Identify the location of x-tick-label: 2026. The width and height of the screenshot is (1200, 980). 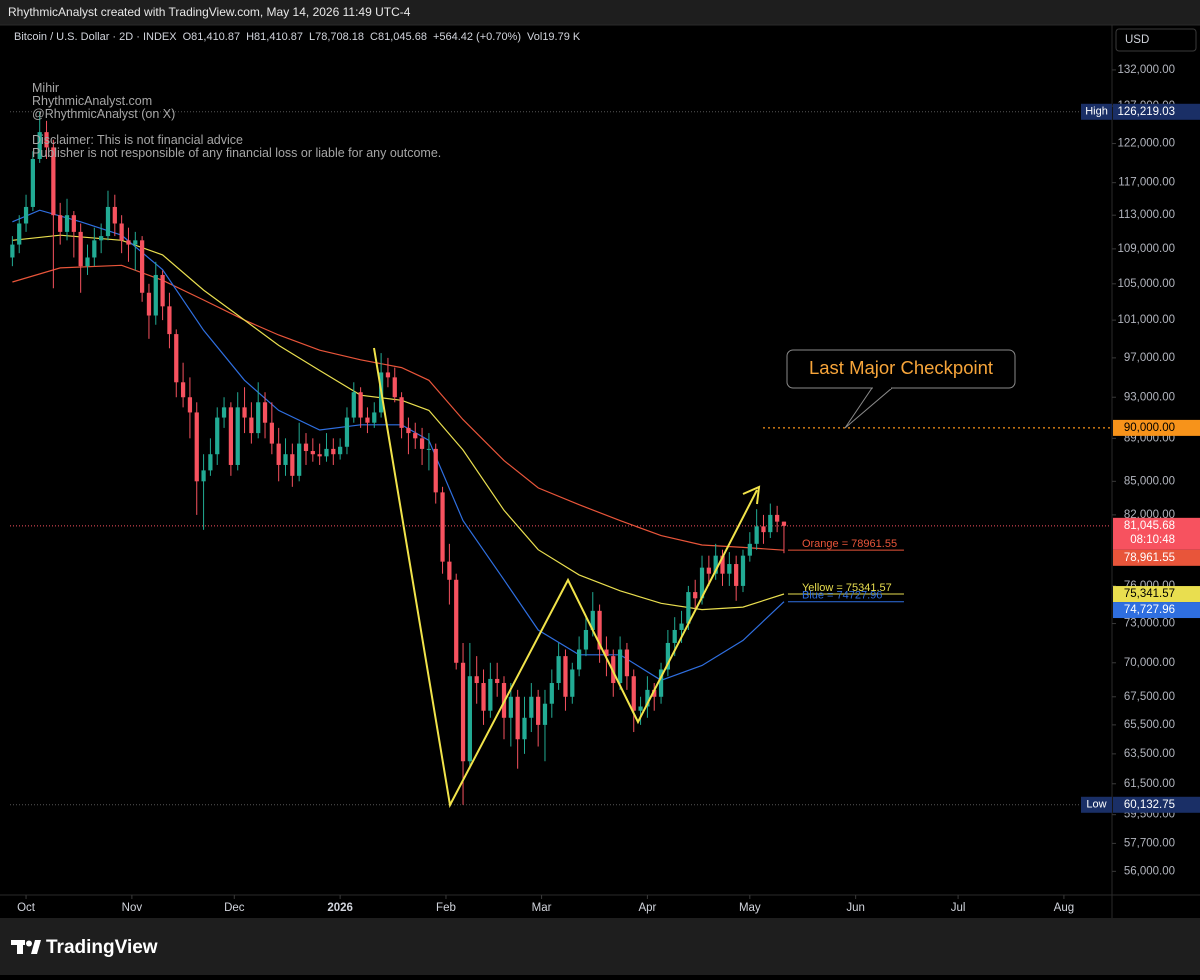
(340, 908).